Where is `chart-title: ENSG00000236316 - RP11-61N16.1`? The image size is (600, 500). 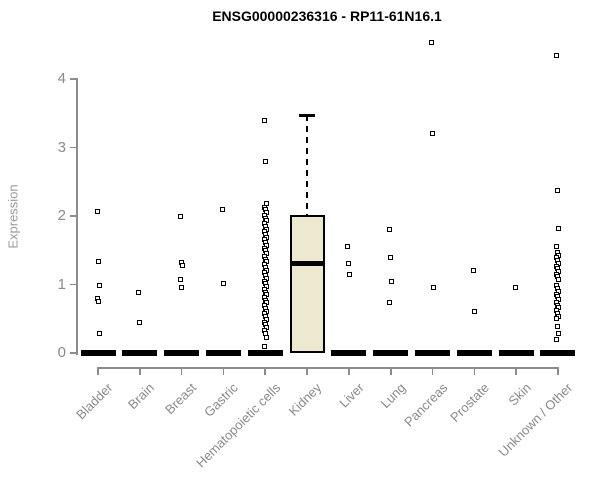 chart-title: ENSG00000236316 - RP11-61N16.1 is located at coordinates (327, 16).